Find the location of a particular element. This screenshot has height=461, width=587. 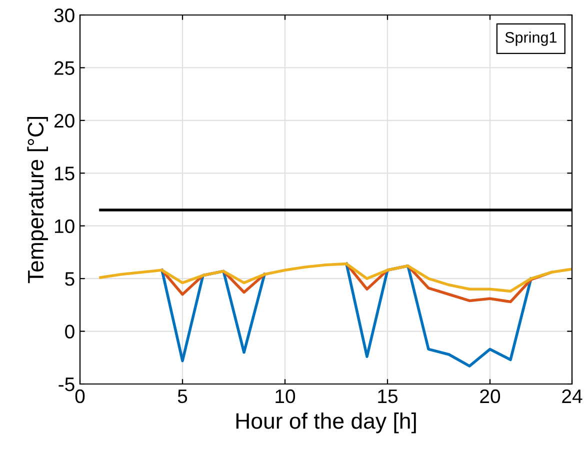

annotation: Spring1 is located at coordinates (530, 39).